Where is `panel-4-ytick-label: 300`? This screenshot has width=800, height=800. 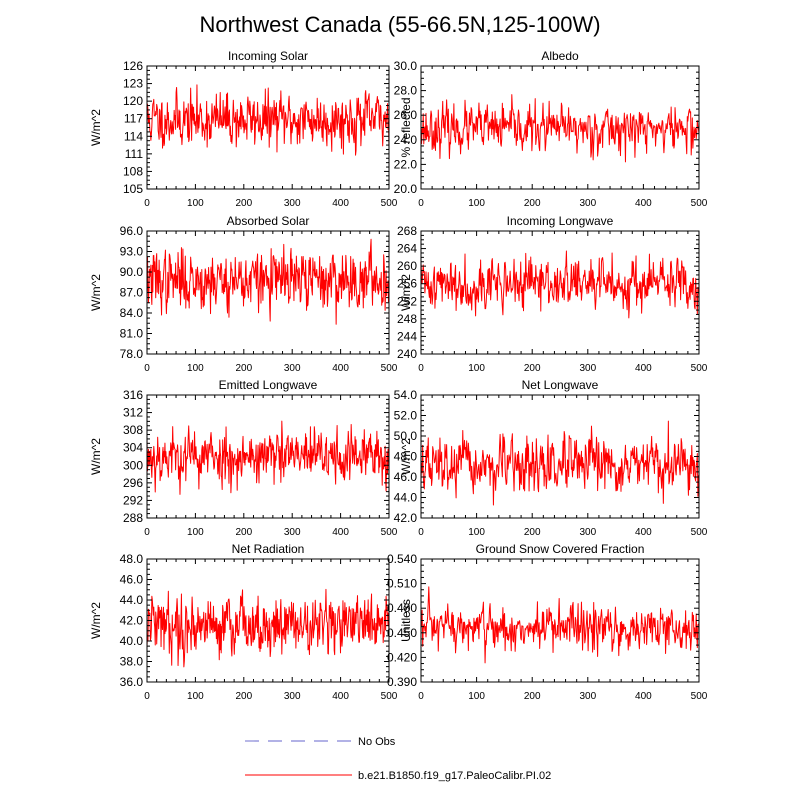 panel-4-ytick-label: 300 is located at coordinates (133, 465).